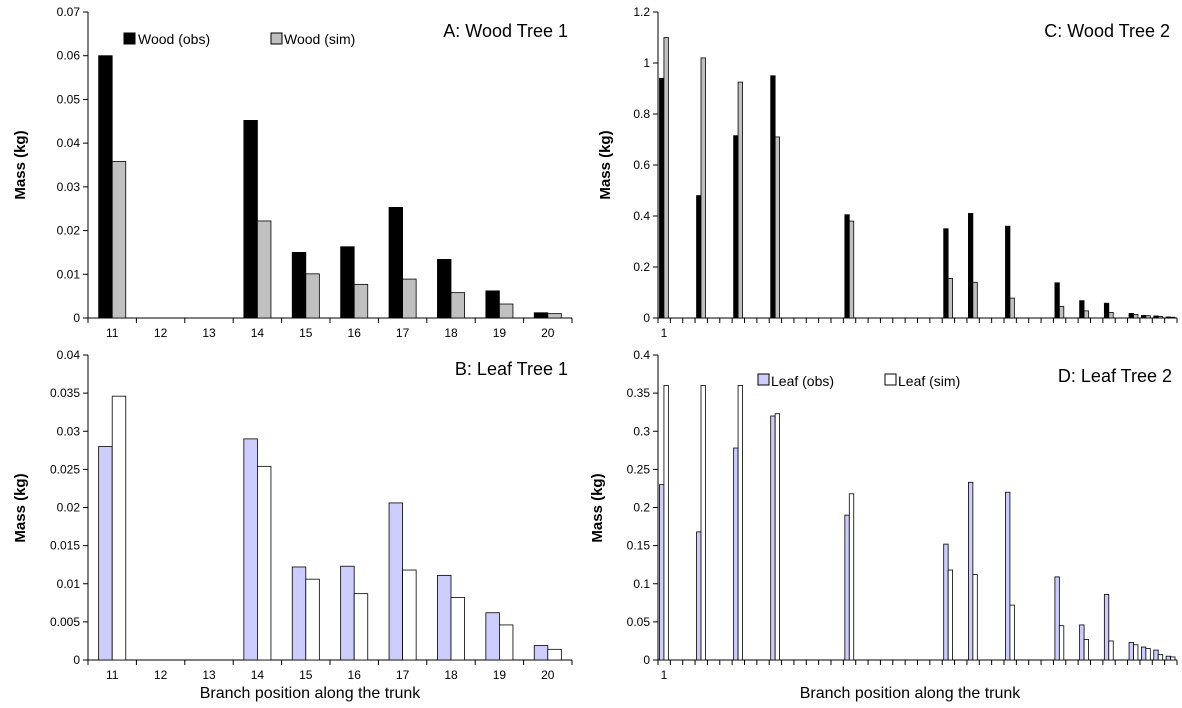  Describe the element at coordinates (505, 31) in the screenshot. I see `panel-a-title: A: Wood Tree 1` at that location.